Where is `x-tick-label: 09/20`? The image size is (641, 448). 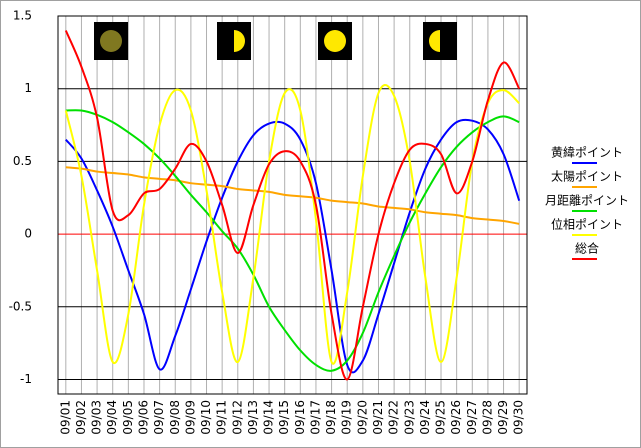 x-tick-label: 09/20 is located at coordinates (362, 417).